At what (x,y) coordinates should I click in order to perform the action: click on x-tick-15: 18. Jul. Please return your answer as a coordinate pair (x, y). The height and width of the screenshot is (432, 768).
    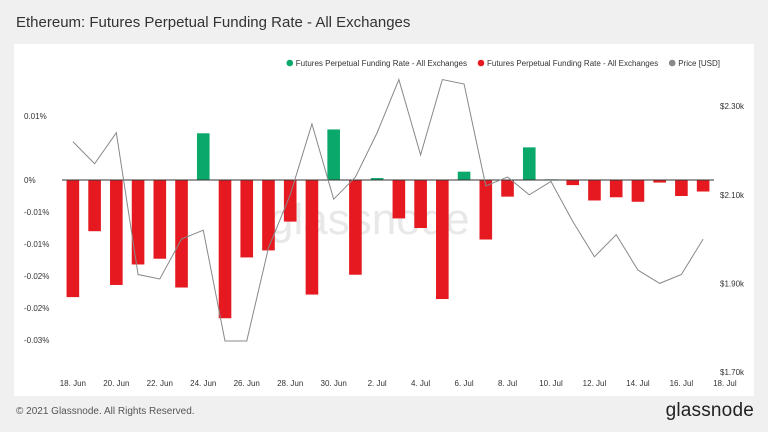
    Looking at the image, I should click on (725, 383).